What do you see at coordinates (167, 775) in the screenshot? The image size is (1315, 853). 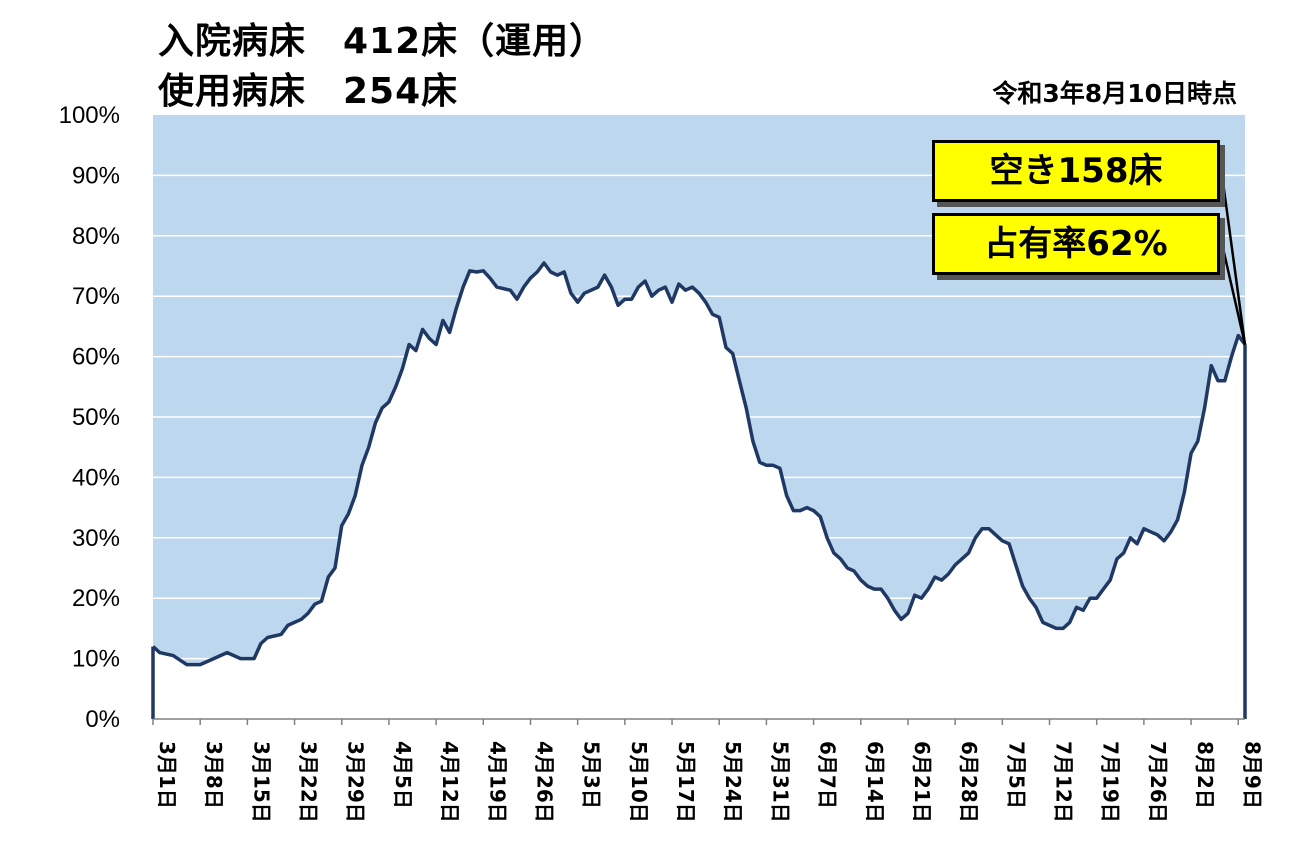 I see `x-tick-label: 3月1日` at bounding box center [167, 775].